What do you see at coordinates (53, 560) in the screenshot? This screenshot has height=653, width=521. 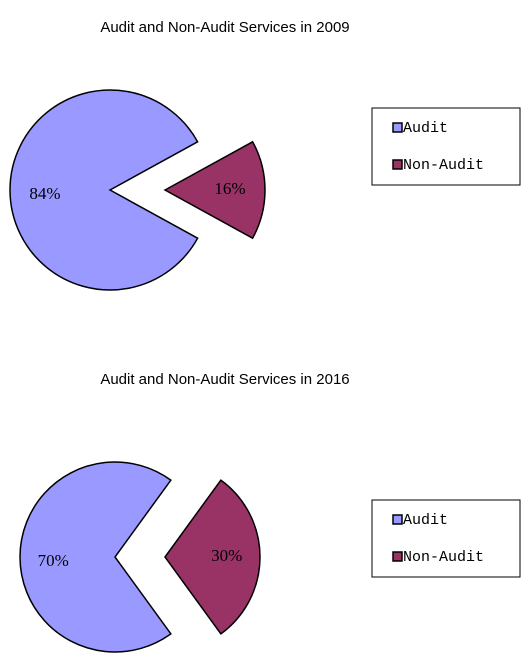 I see `data-label: 70%` at bounding box center [53, 560].